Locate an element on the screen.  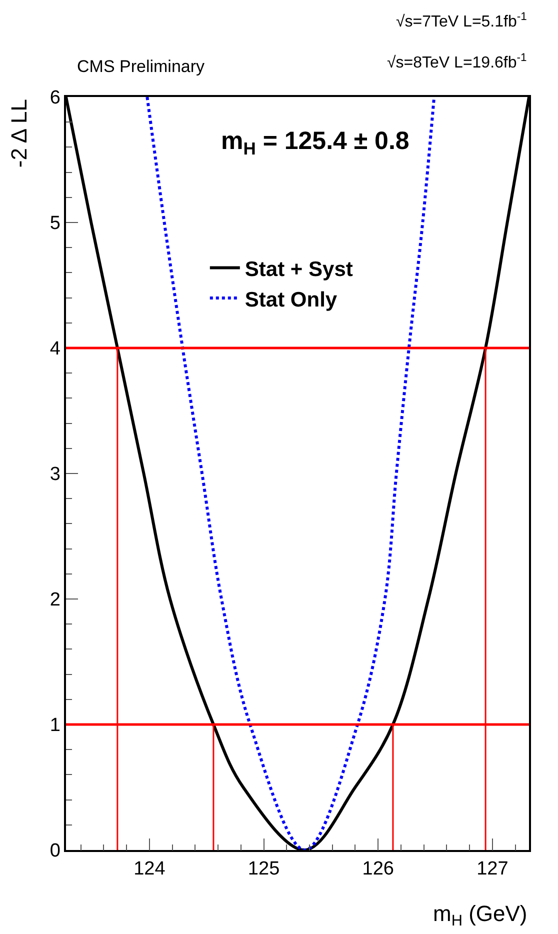
x-tick-label: 125 is located at coordinates (264, 869).